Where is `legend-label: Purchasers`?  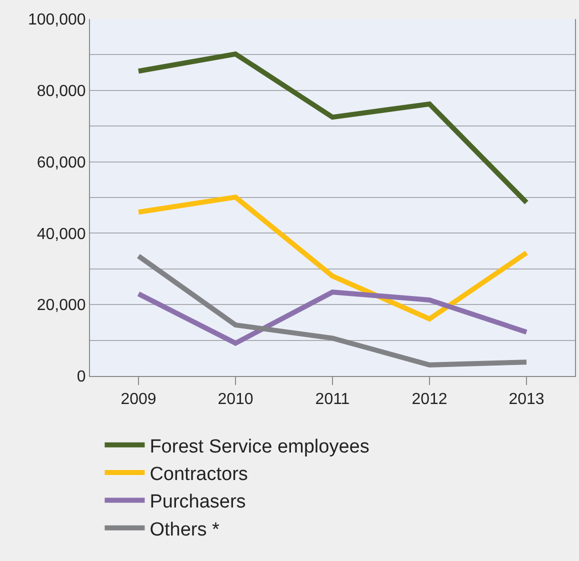 legend-label: Purchasers is located at coordinates (198, 502).